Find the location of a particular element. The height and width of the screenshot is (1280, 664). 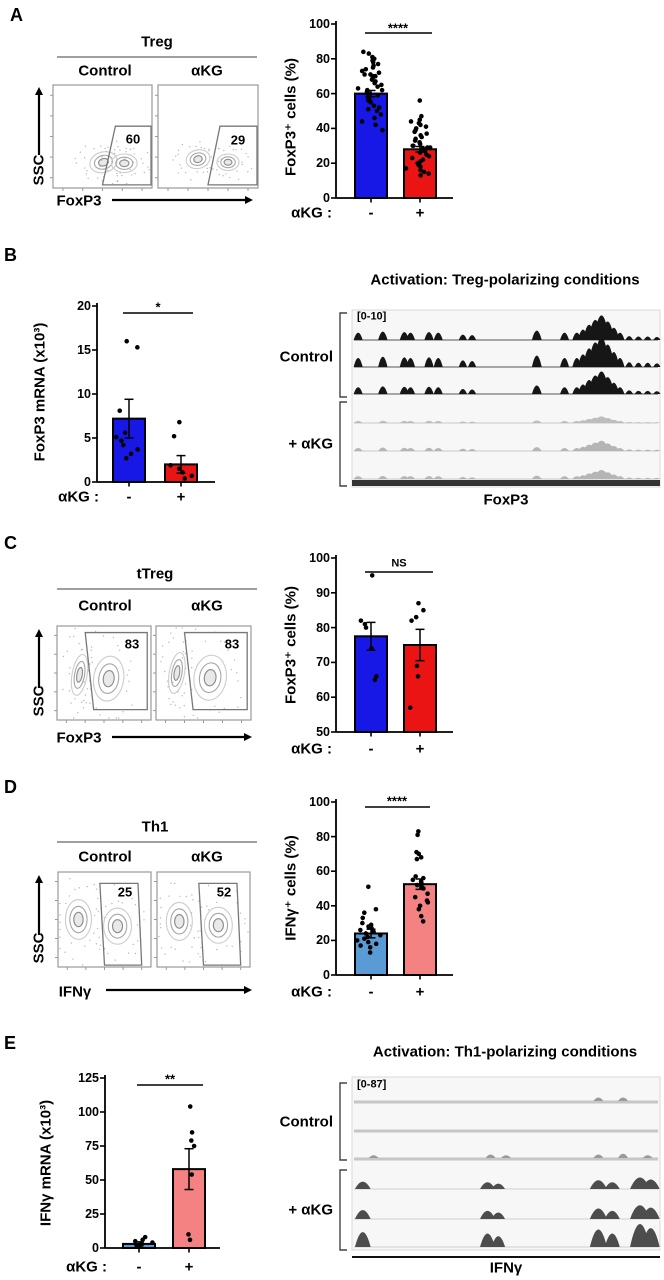

flow-gate is located at coordinates (116, 671).